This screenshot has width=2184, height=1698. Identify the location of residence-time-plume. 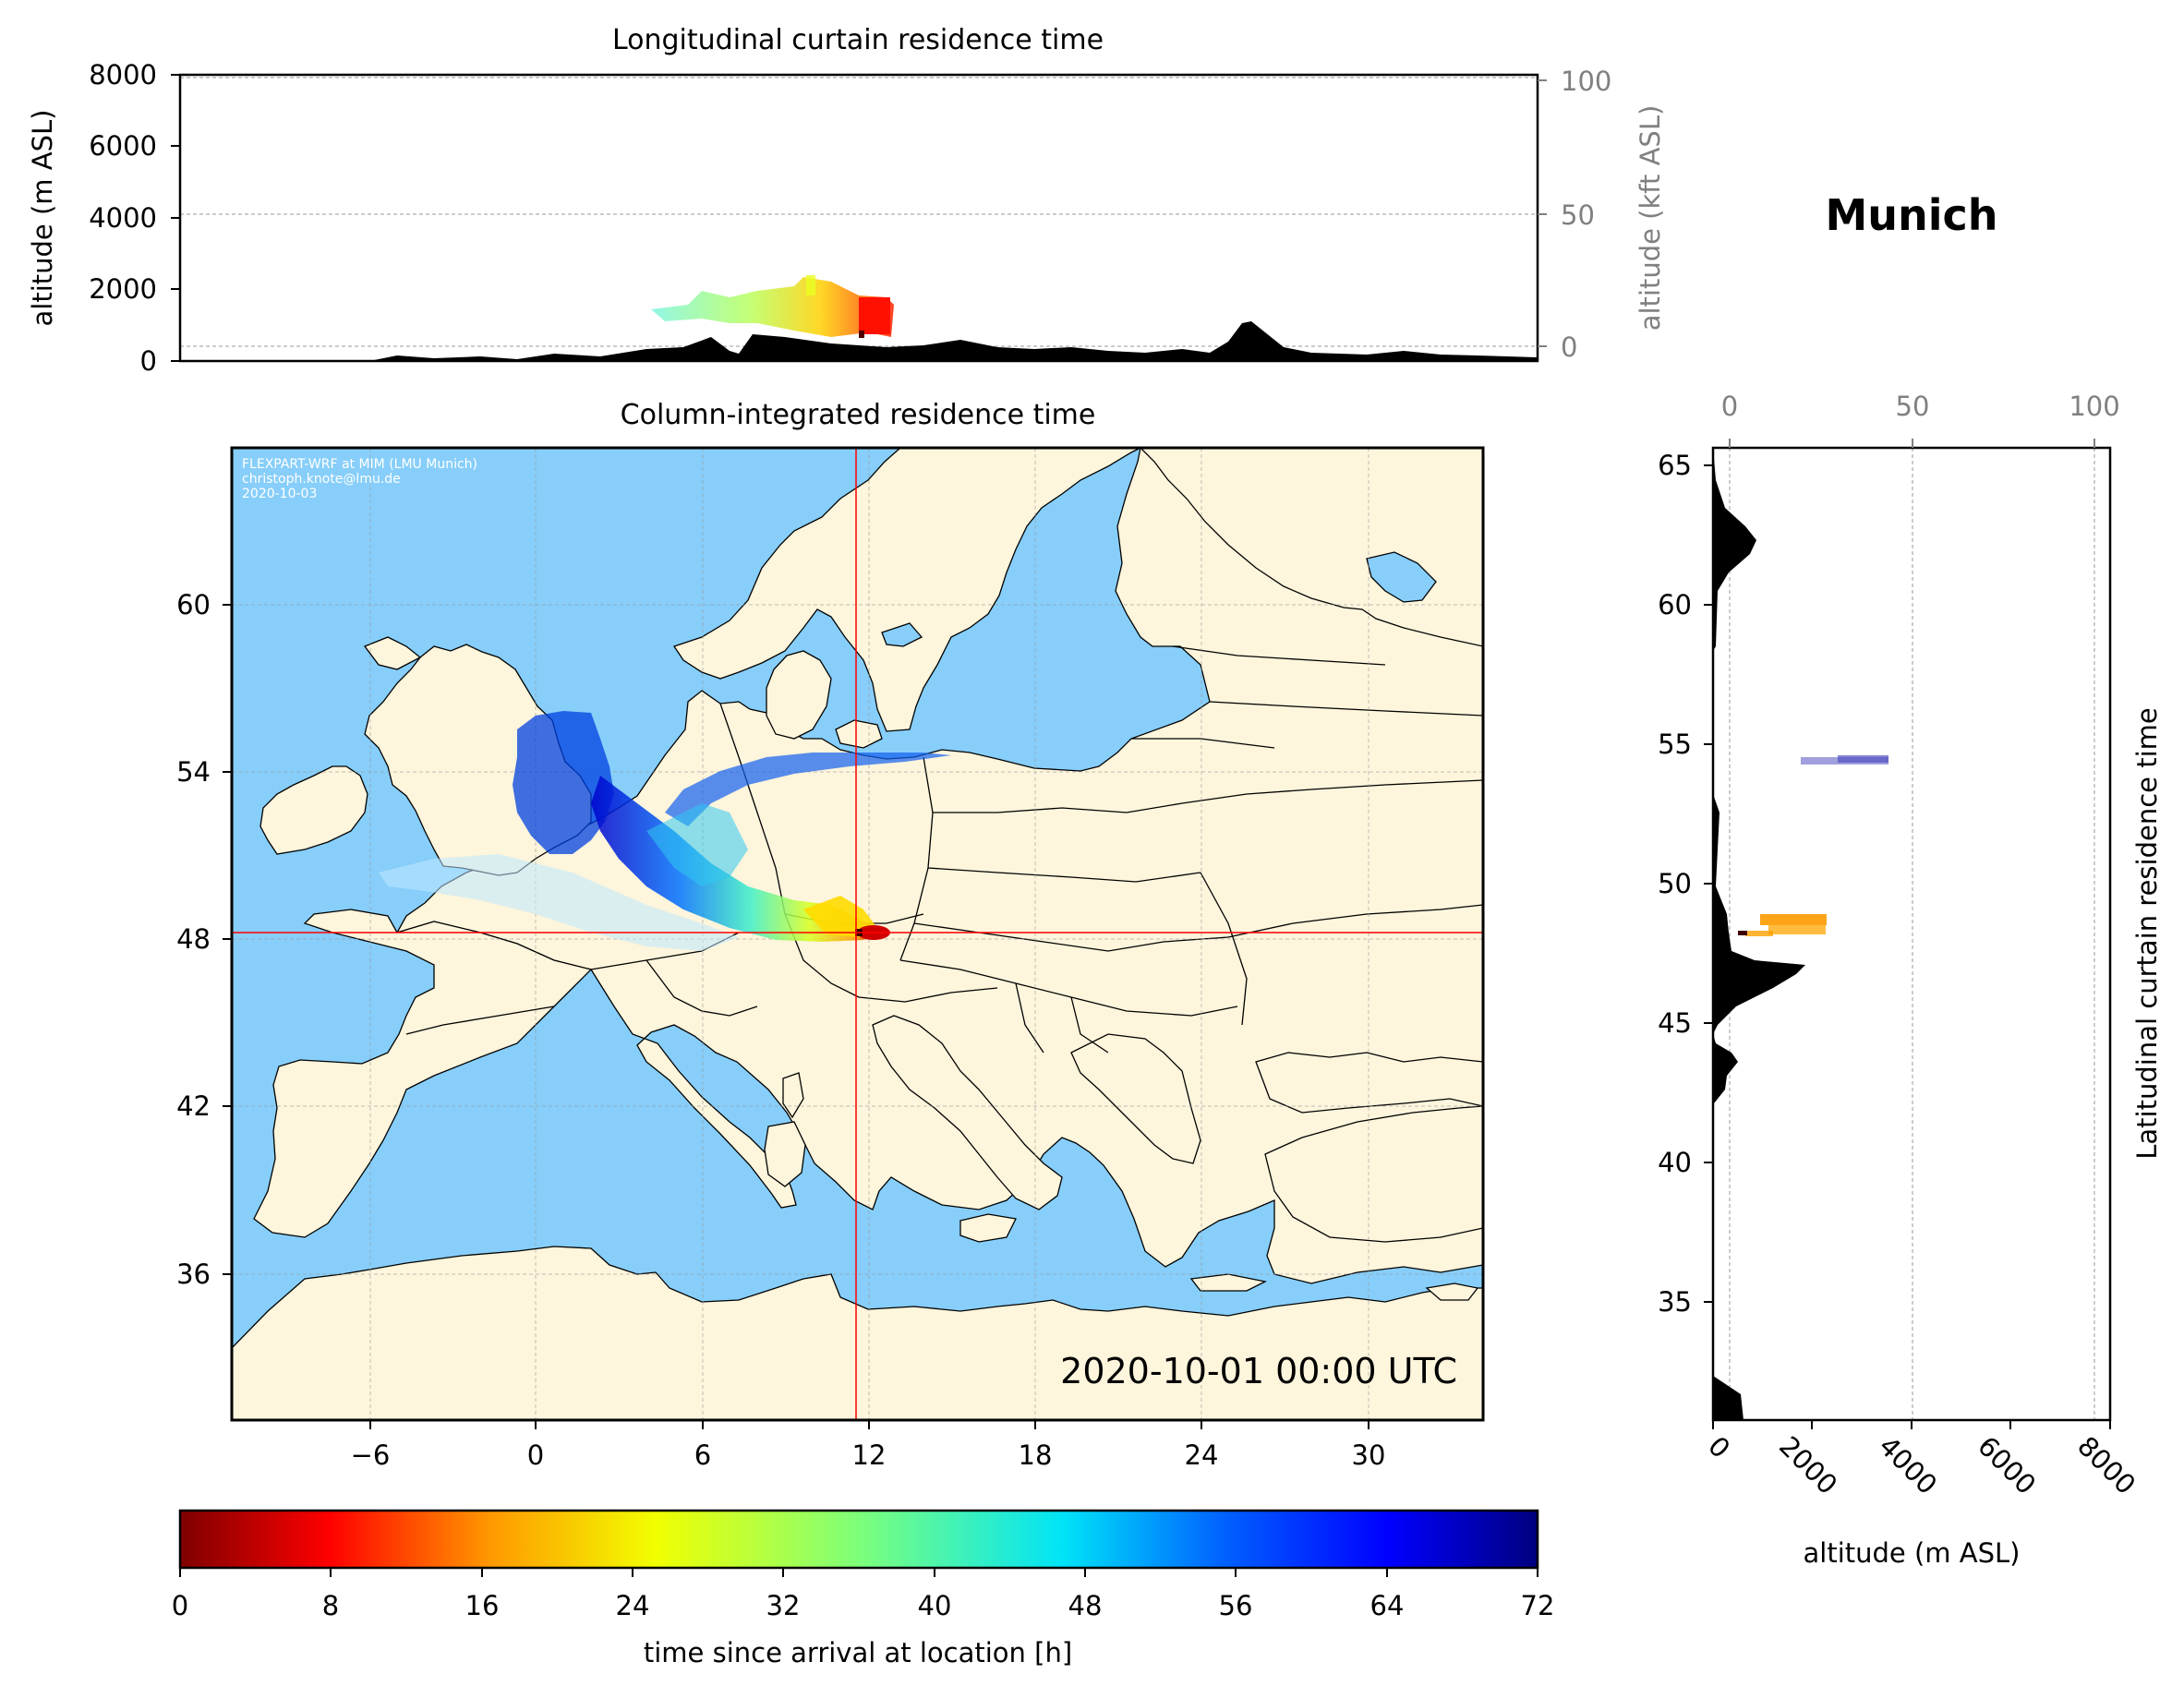
(665, 831).